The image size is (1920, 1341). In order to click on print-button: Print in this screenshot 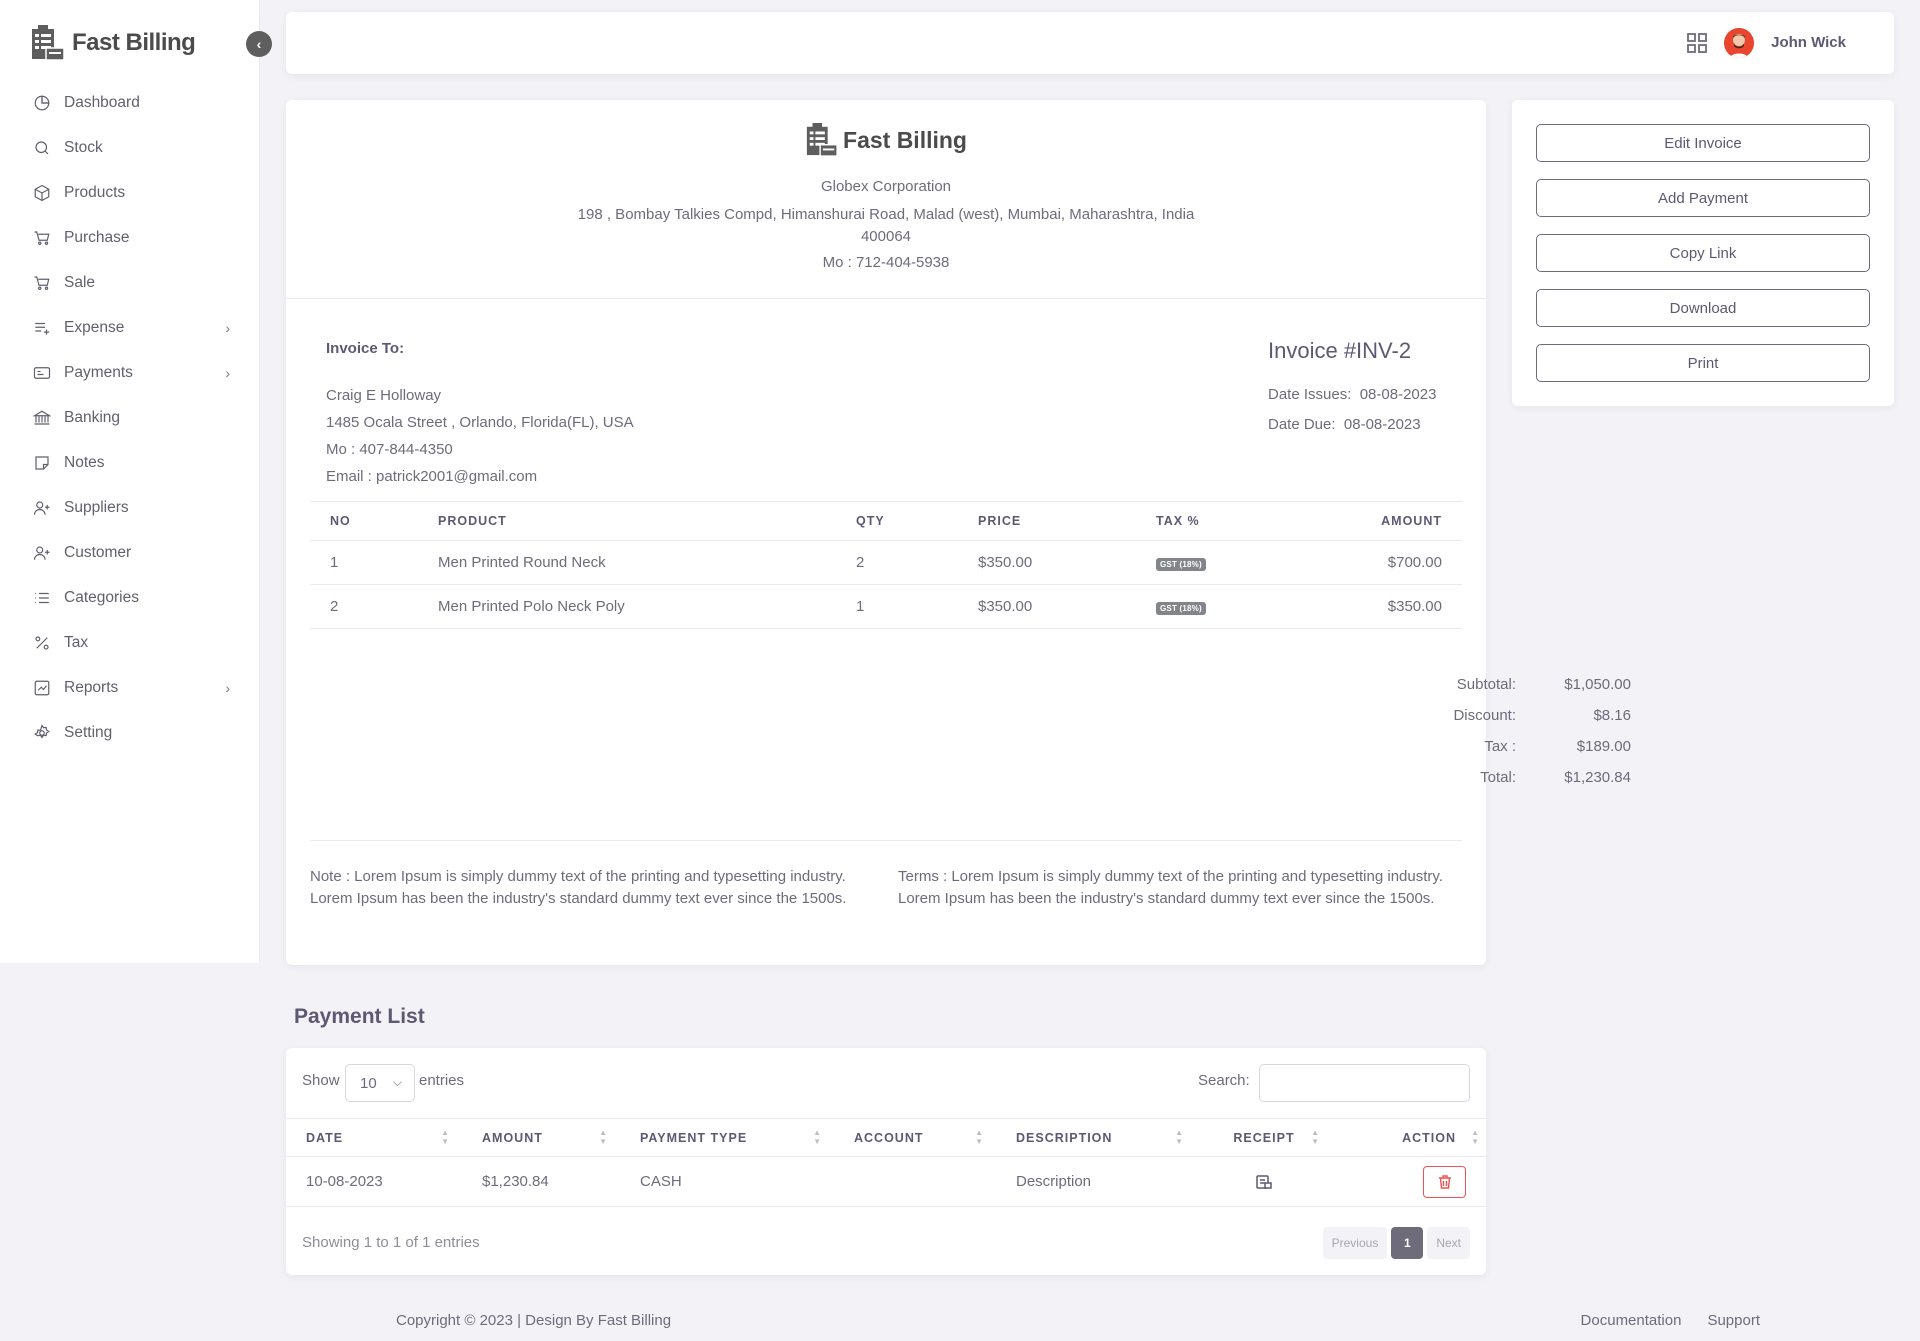, I will do `click(1703, 363)`.